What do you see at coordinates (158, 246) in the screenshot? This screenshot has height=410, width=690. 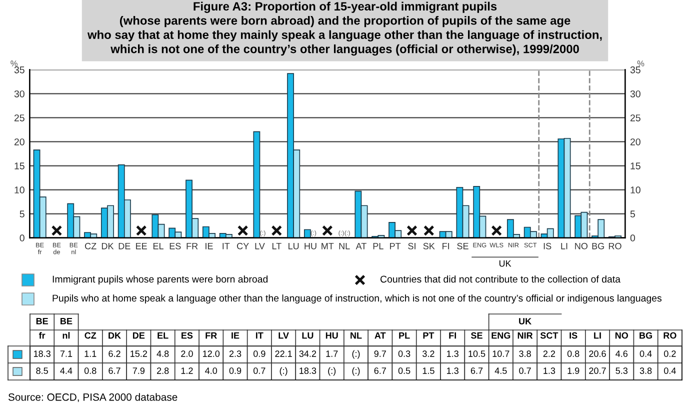 I see `x-tick-label: EL` at bounding box center [158, 246].